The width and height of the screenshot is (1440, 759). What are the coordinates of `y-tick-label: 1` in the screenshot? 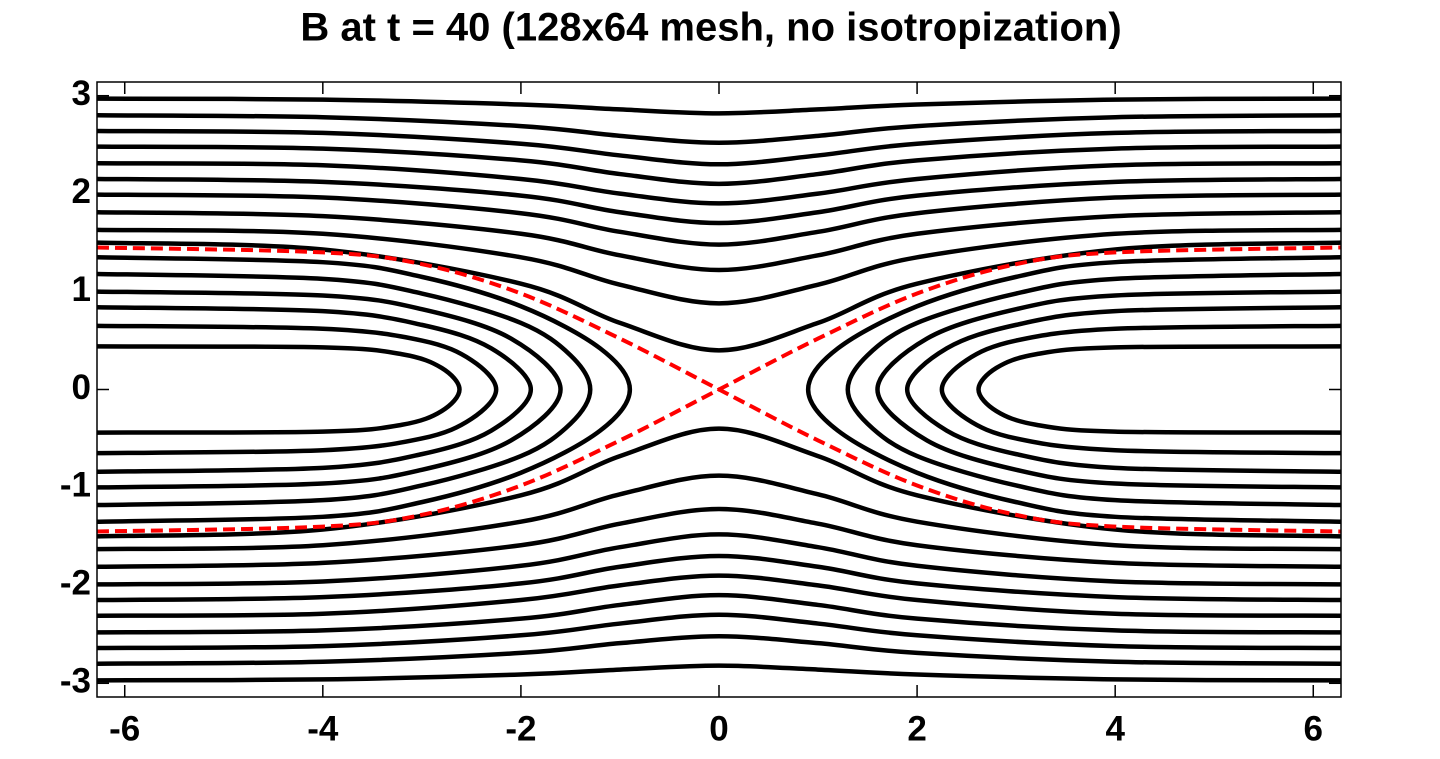 It's located at (81, 289).